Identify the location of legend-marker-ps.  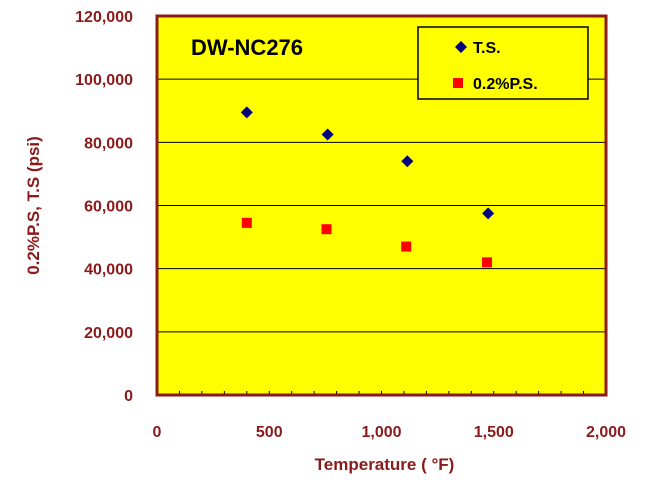
(458, 83).